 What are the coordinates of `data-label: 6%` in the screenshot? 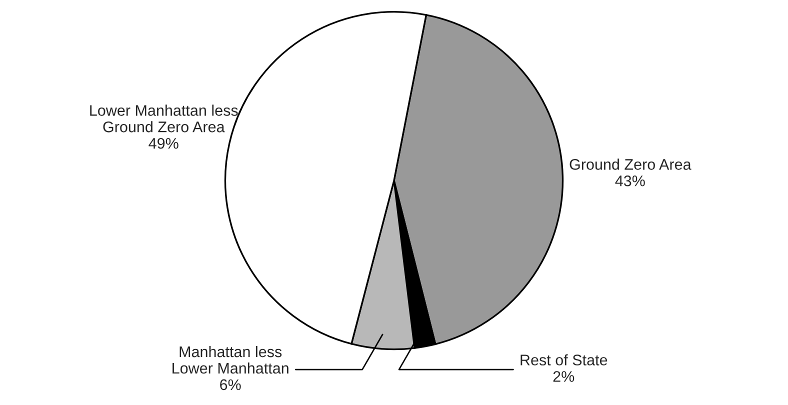 It's located at (230, 384).